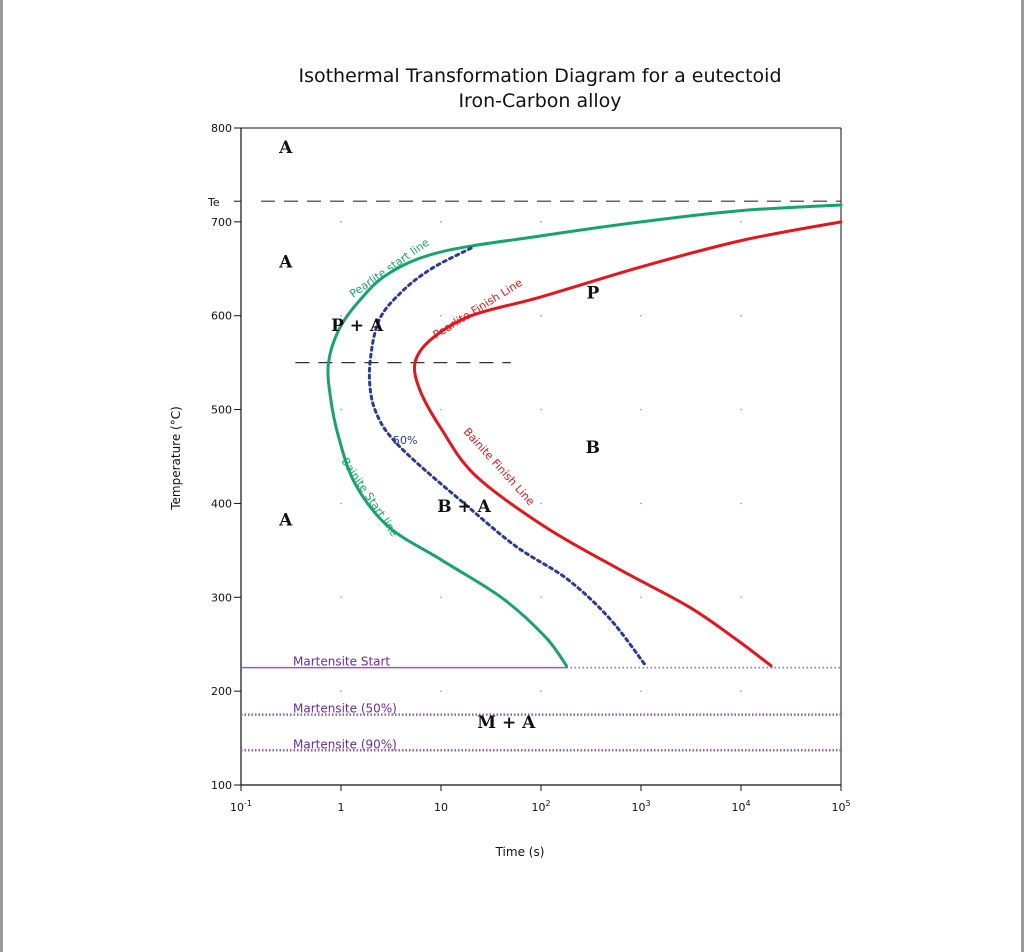 The image size is (1024, 952). I want to click on y-axis-title: Temperature (°C), so click(176, 458).